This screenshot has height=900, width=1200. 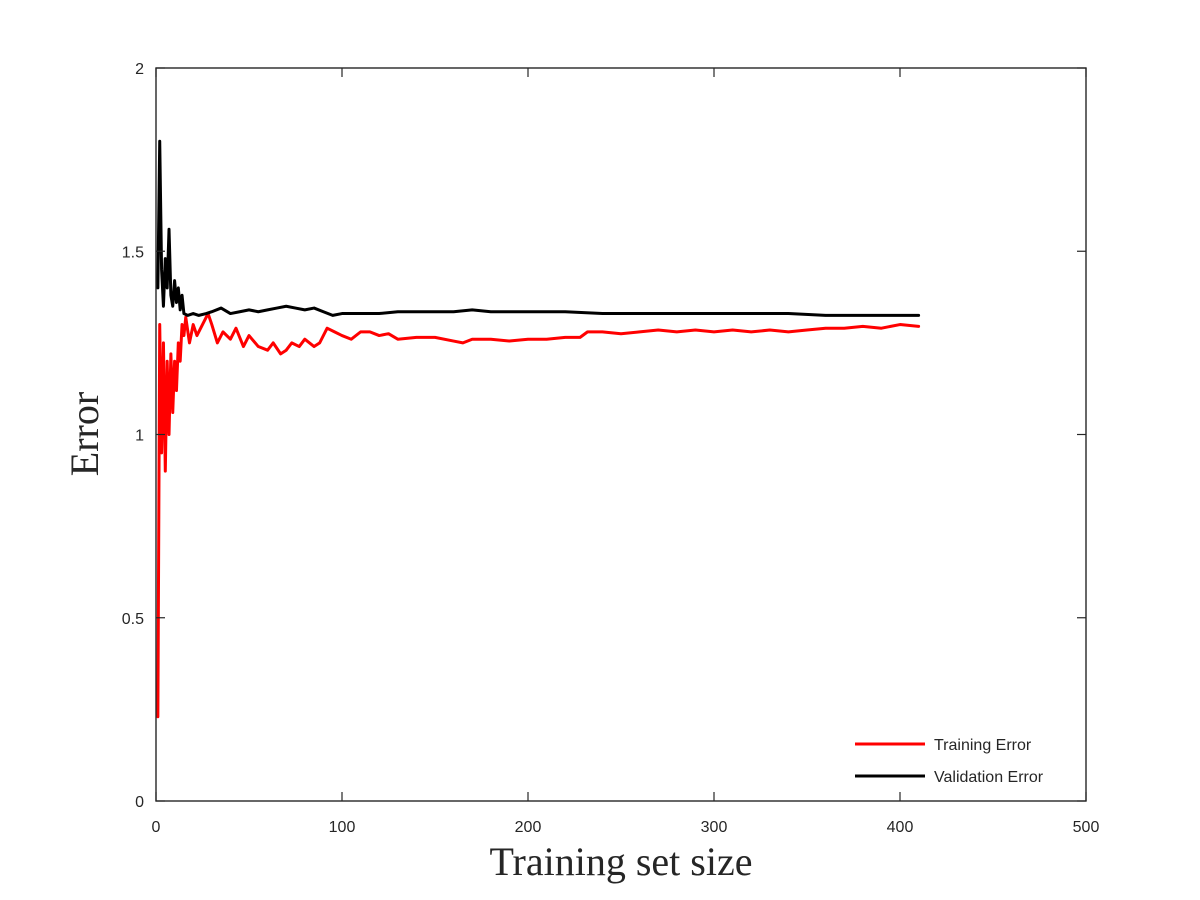 I want to click on y-axis-label: Error, so click(x=84, y=434).